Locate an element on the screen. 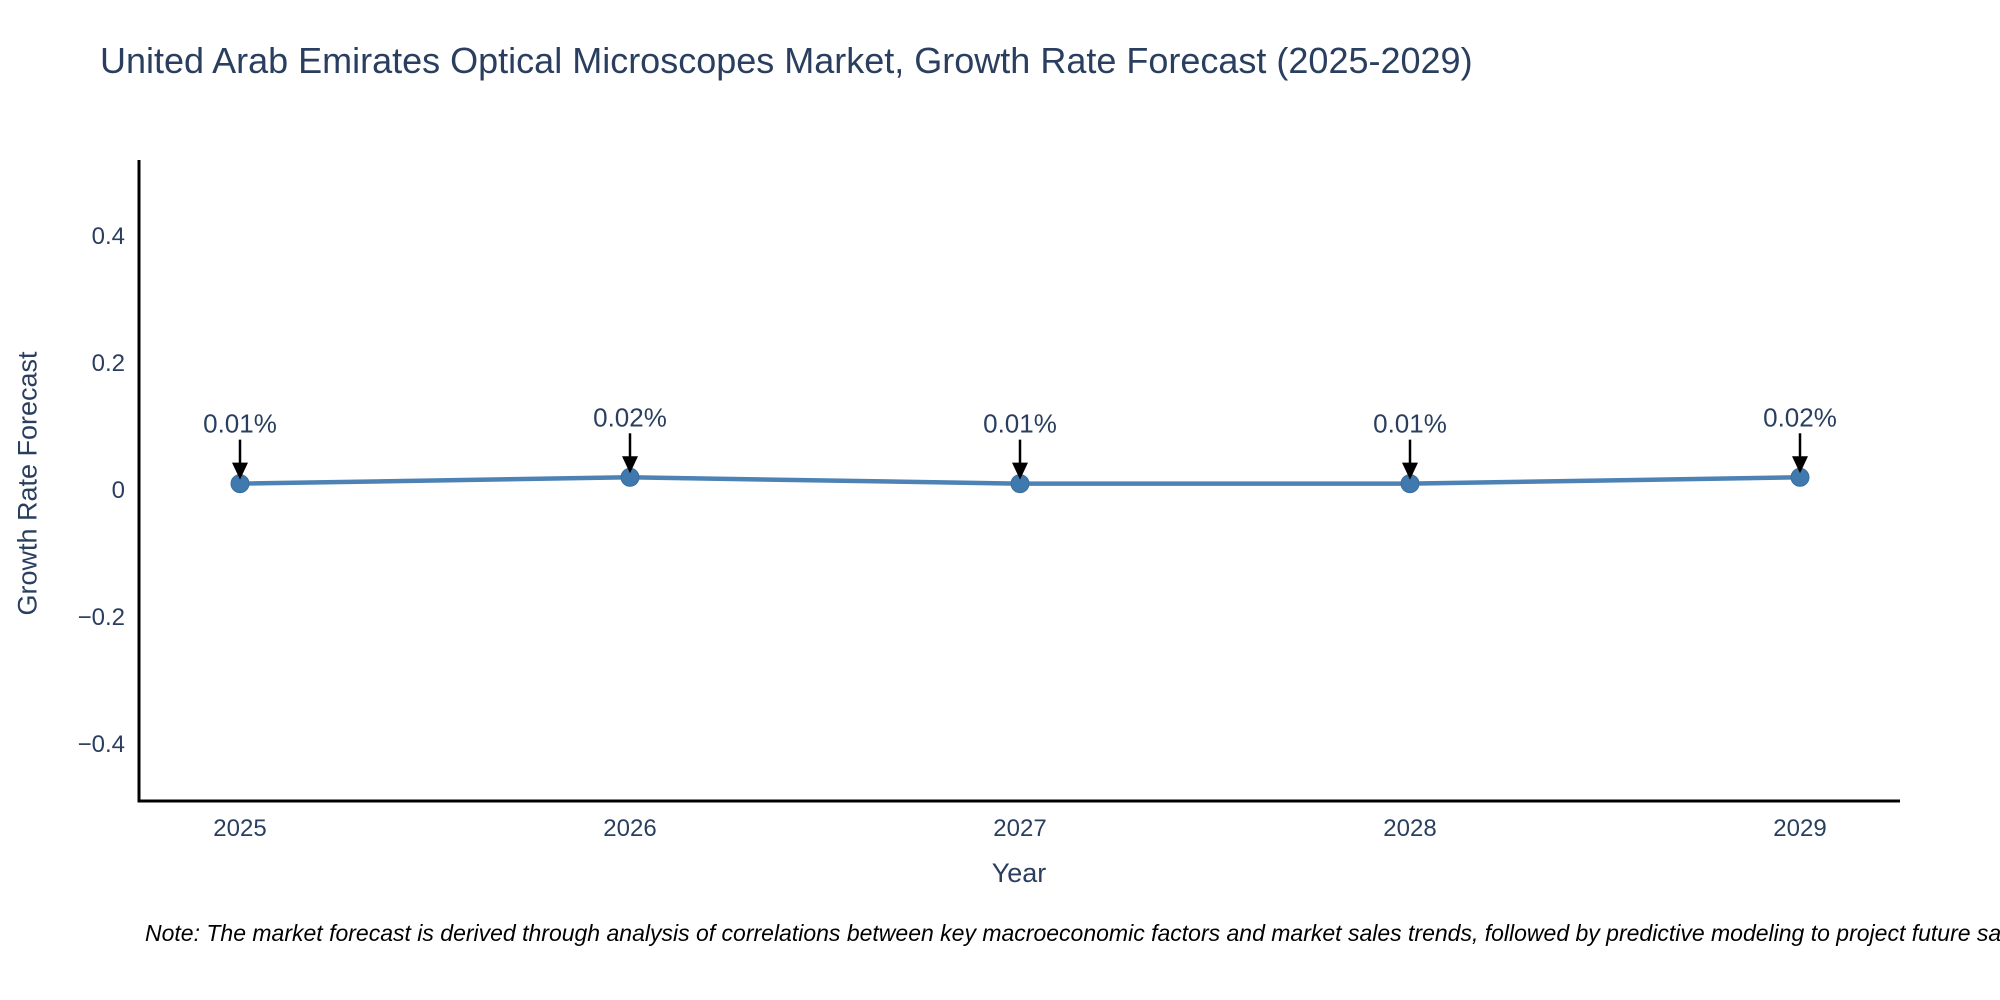 This screenshot has width=2000, height=1000. y-tick-label: −0.2 is located at coordinates (101, 617).